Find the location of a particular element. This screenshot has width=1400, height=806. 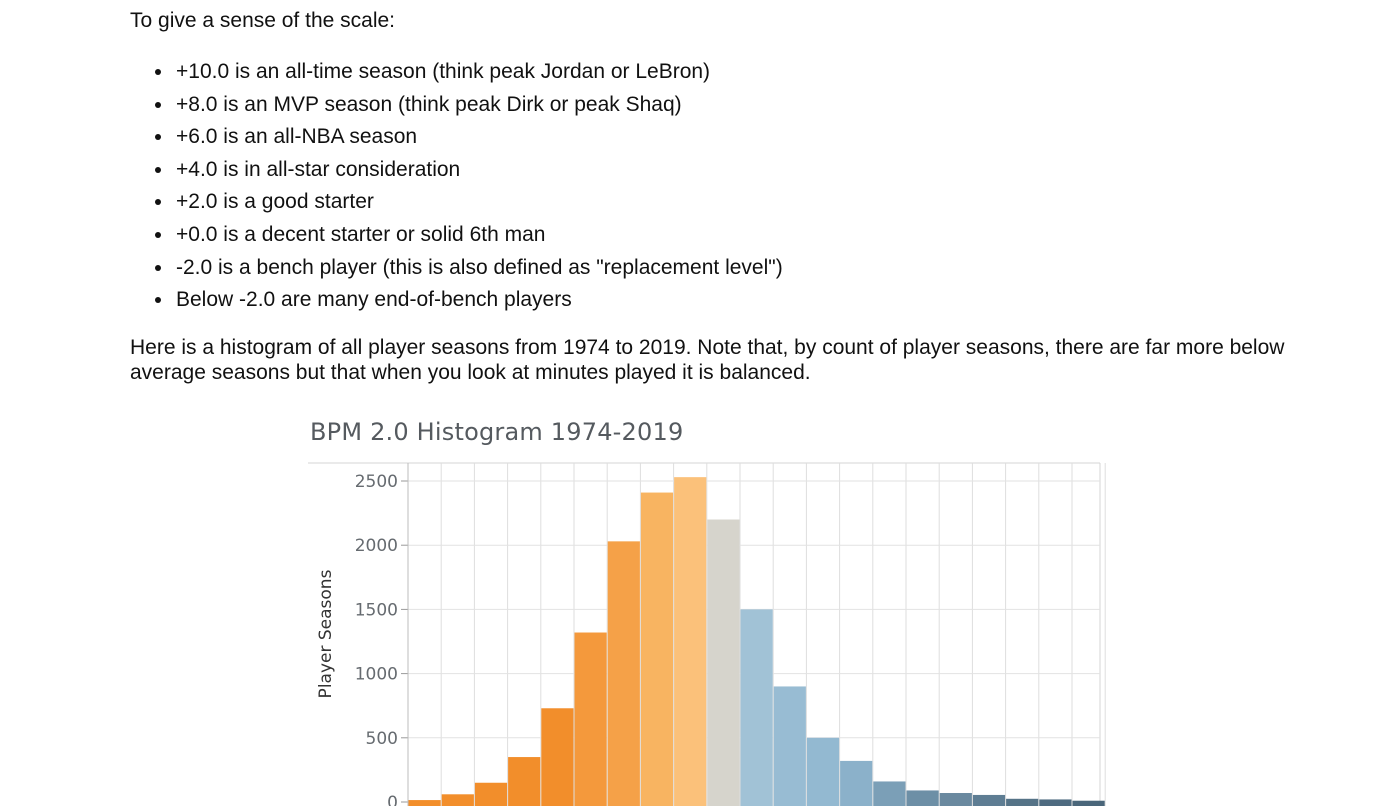

y-tick-label: 1500 is located at coordinates (376, 610).